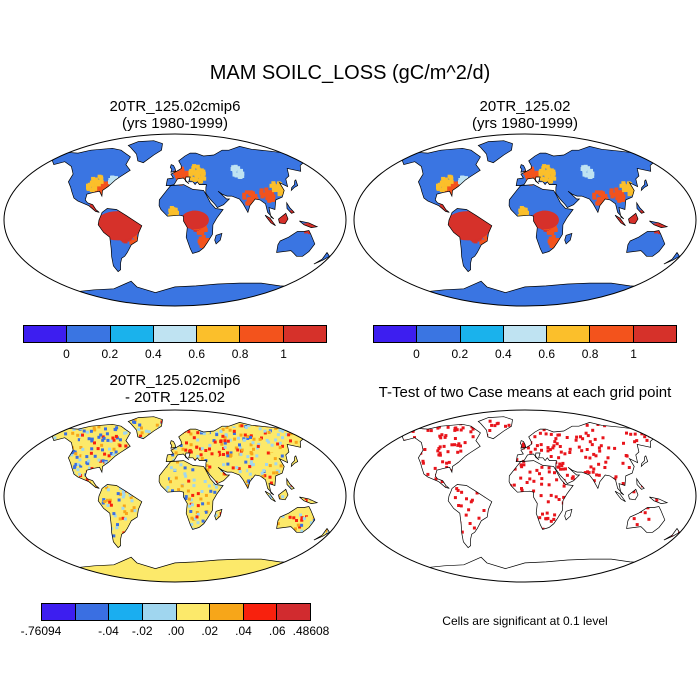 The width and height of the screenshot is (700, 700). Describe the element at coordinates (308, 500) in the screenshot. I see `land-newguinea` at that location.